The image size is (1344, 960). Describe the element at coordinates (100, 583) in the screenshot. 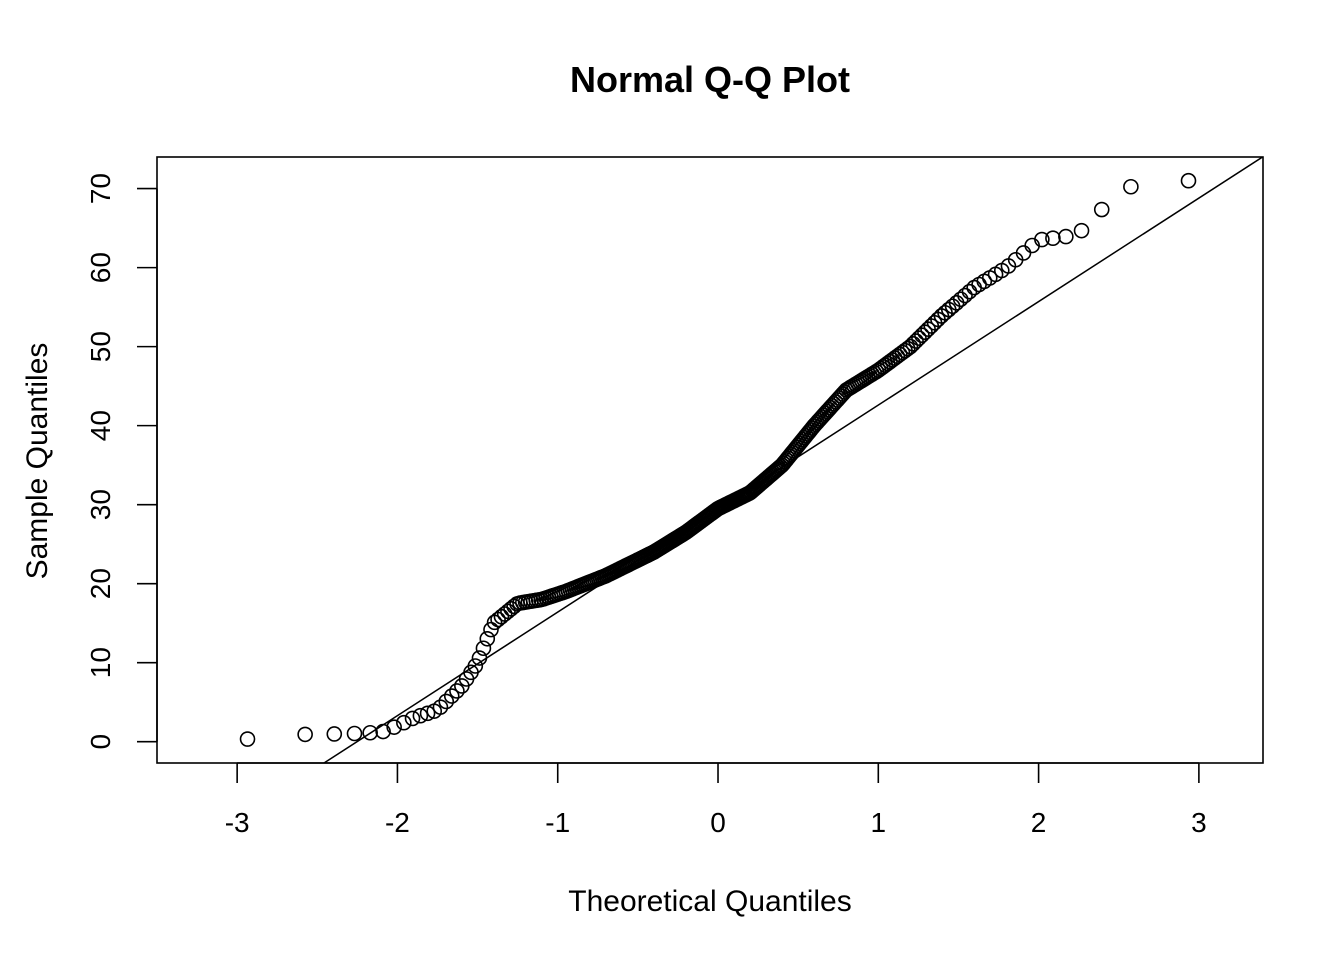

I see `y-tick-label: 20` at that location.